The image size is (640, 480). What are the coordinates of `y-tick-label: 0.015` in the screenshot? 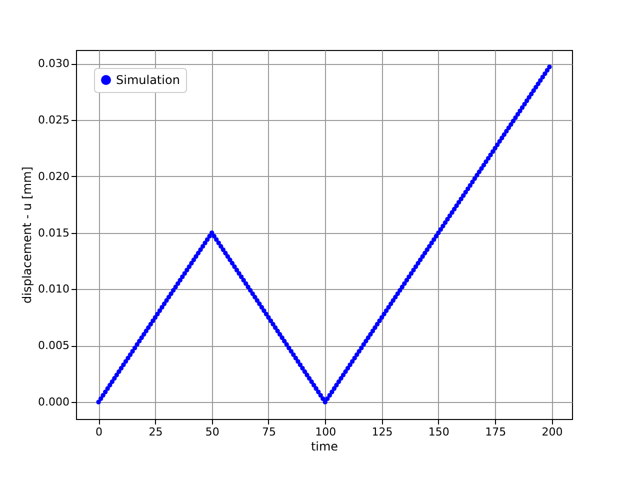 It's located at (54, 233).